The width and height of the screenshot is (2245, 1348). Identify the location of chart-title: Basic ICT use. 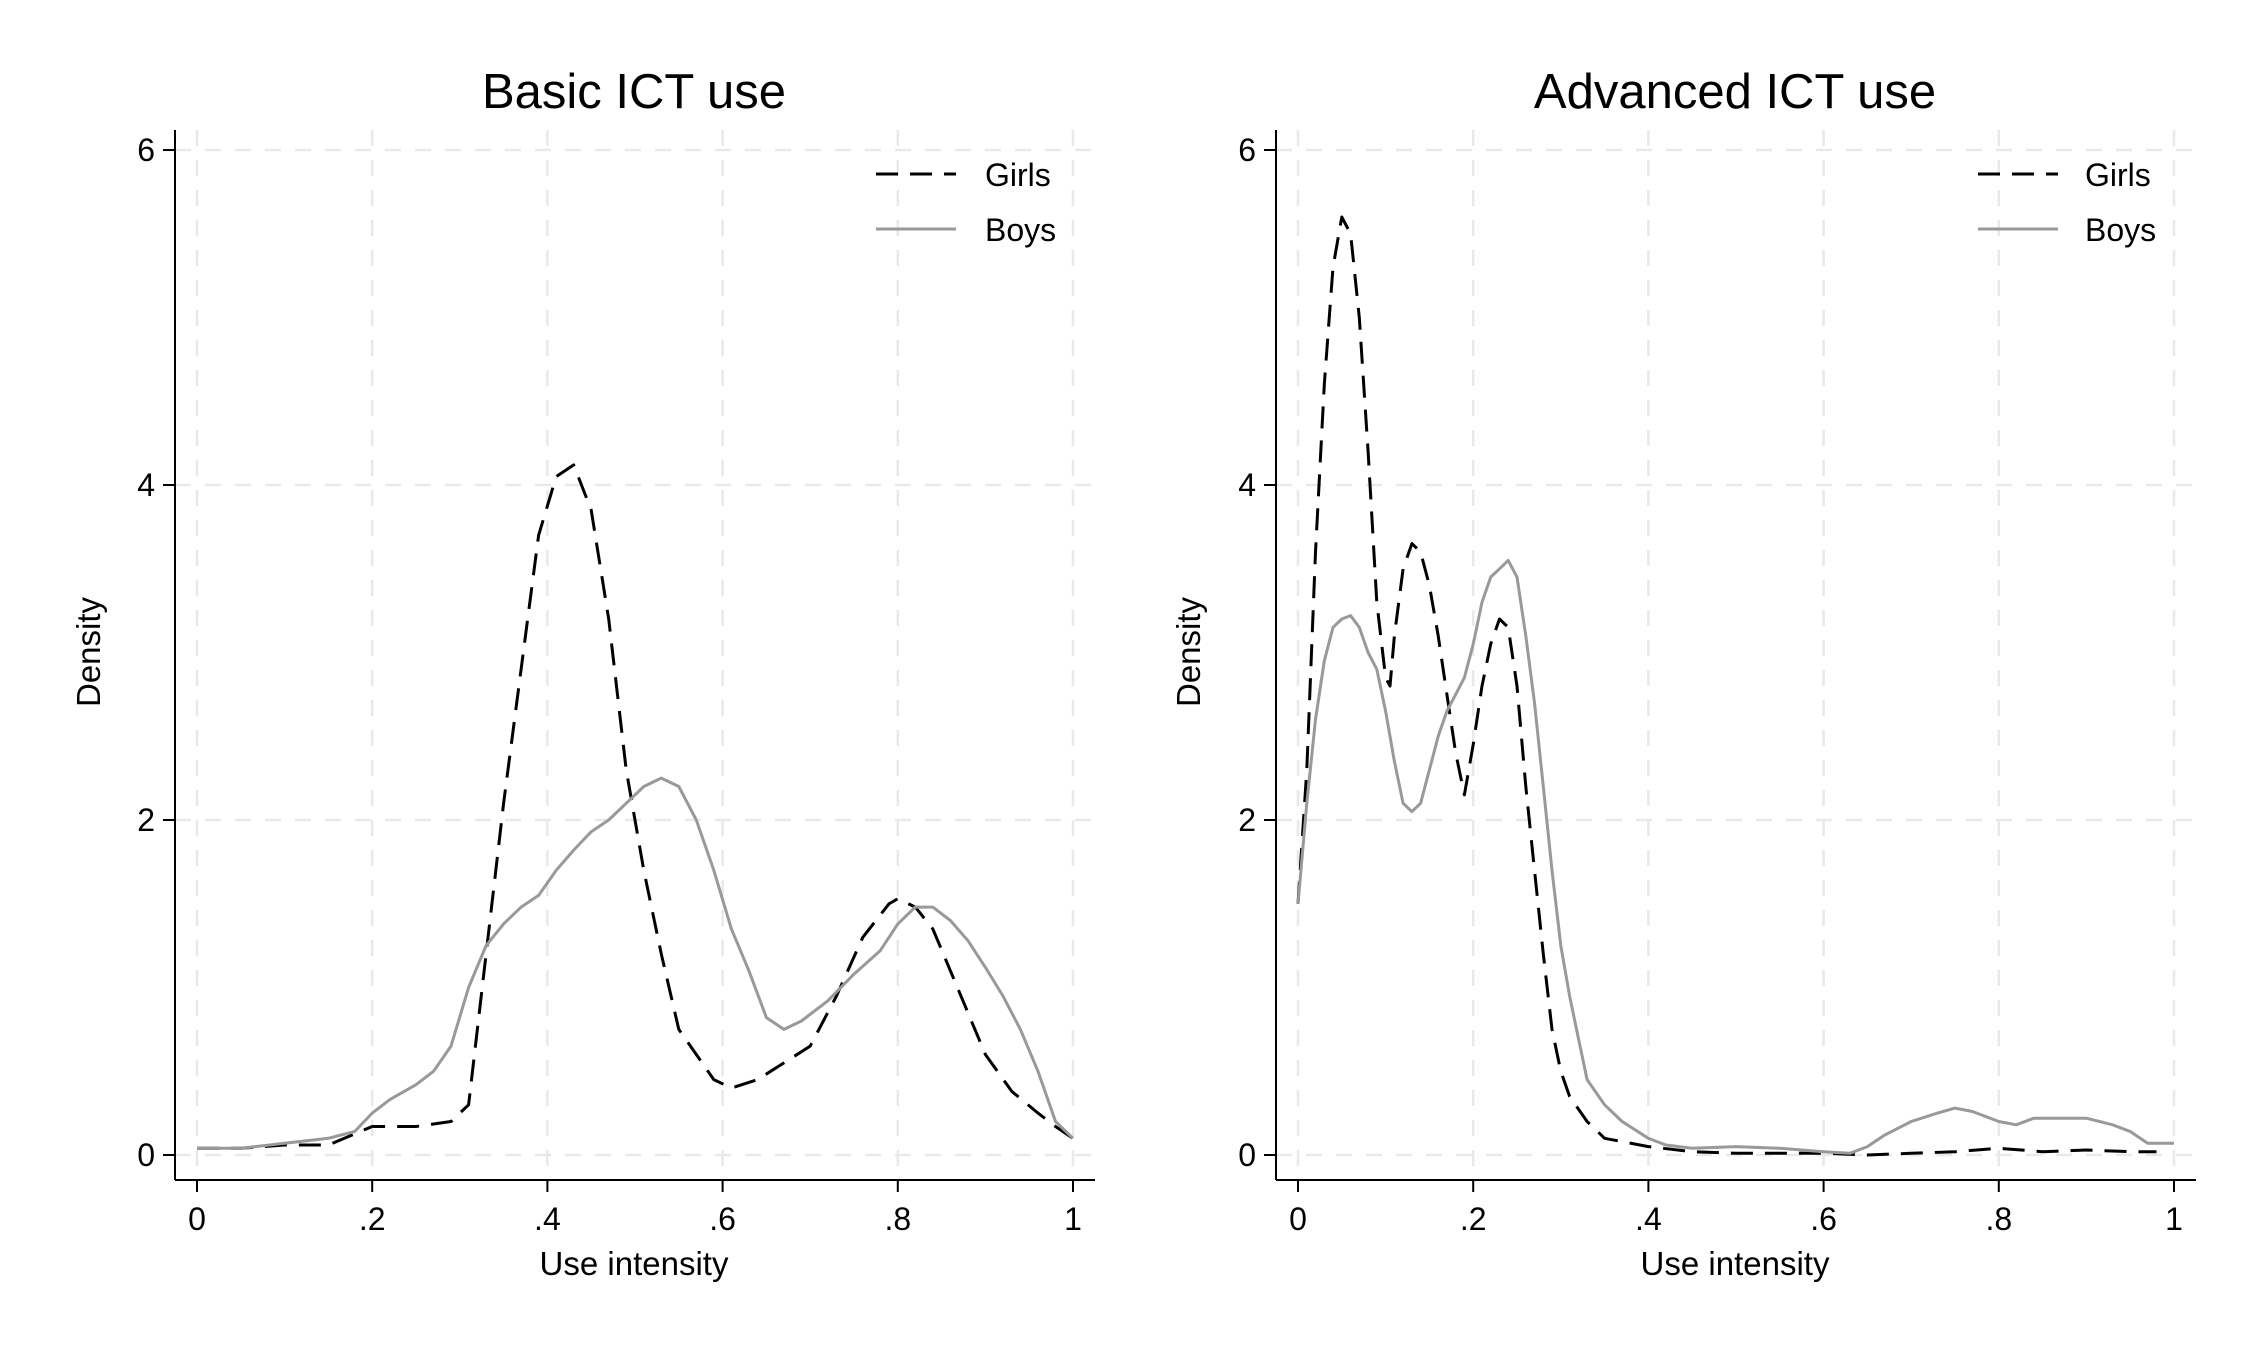
(634, 92).